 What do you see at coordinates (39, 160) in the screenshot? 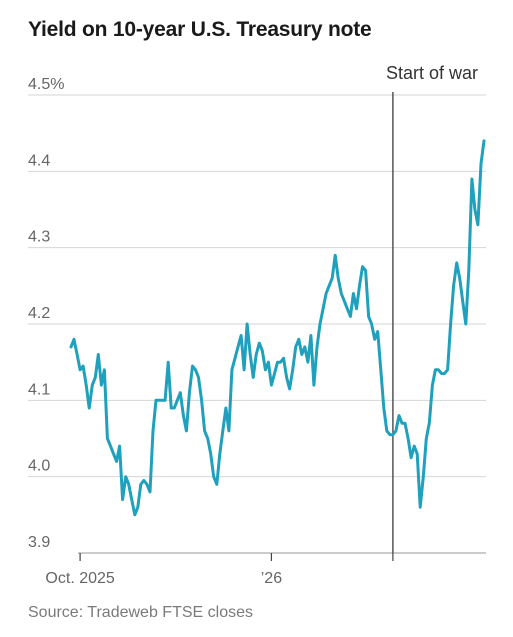
I see `y-tick-label: 4.4` at bounding box center [39, 160].